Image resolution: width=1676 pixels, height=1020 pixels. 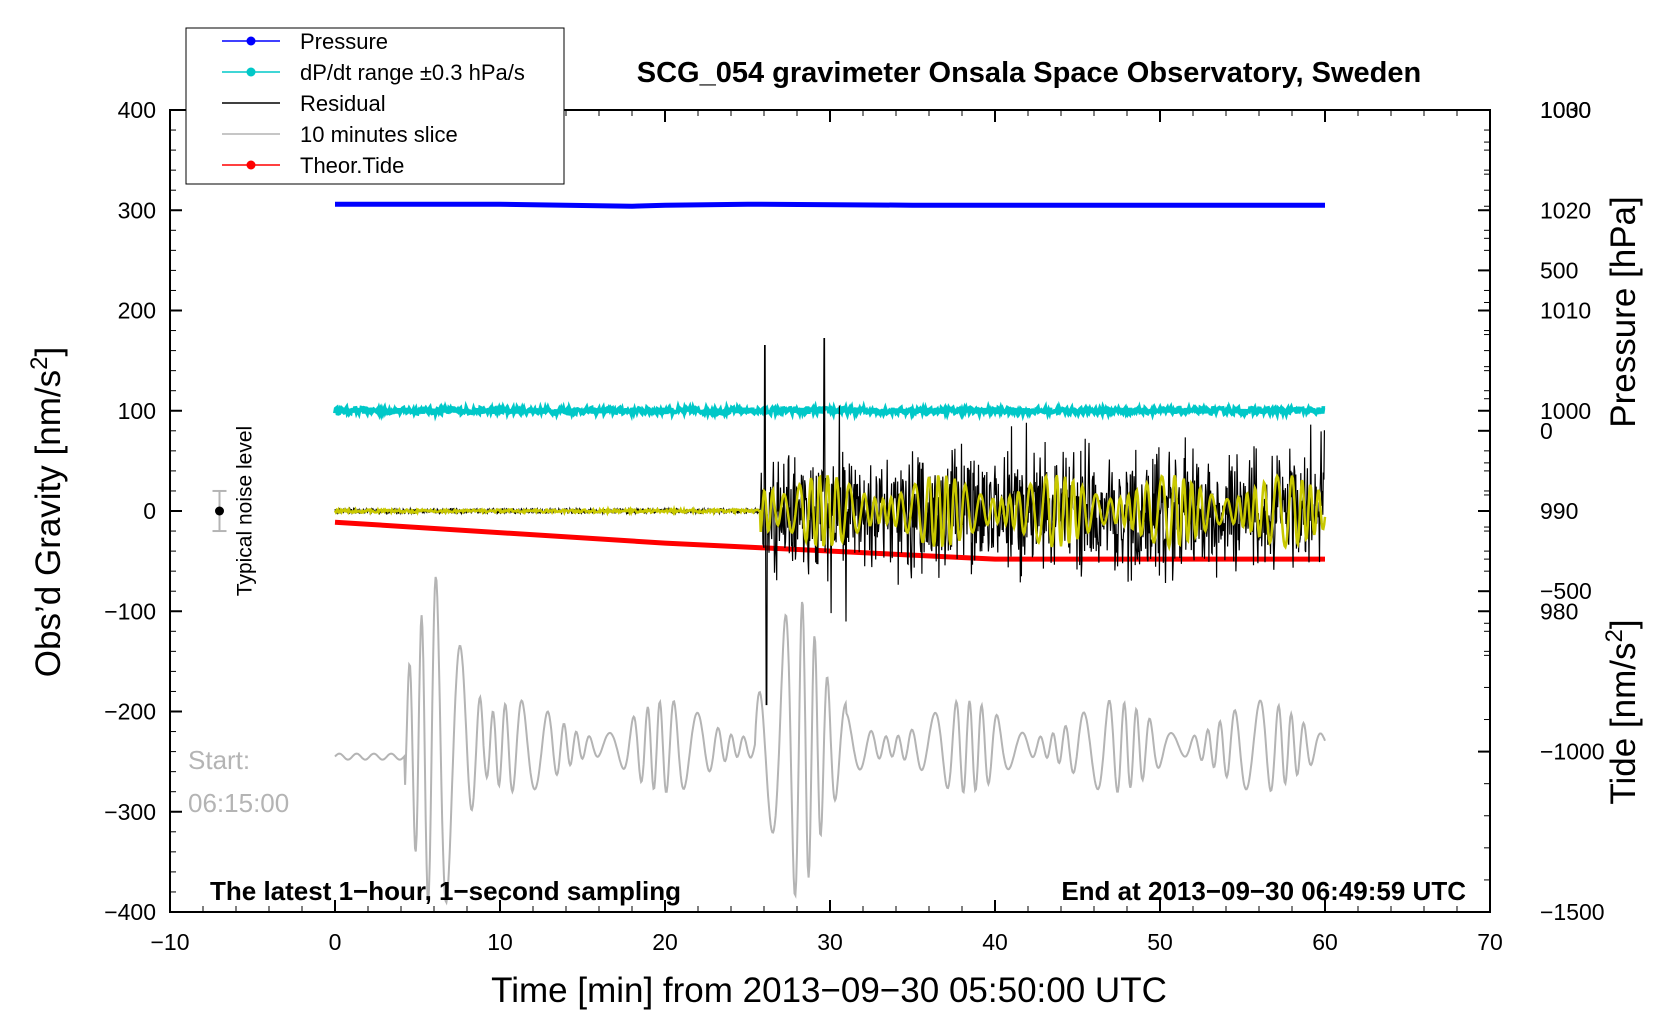 What do you see at coordinates (1559, 611) in the screenshot?
I see `pressure-tick-label: 980` at bounding box center [1559, 611].